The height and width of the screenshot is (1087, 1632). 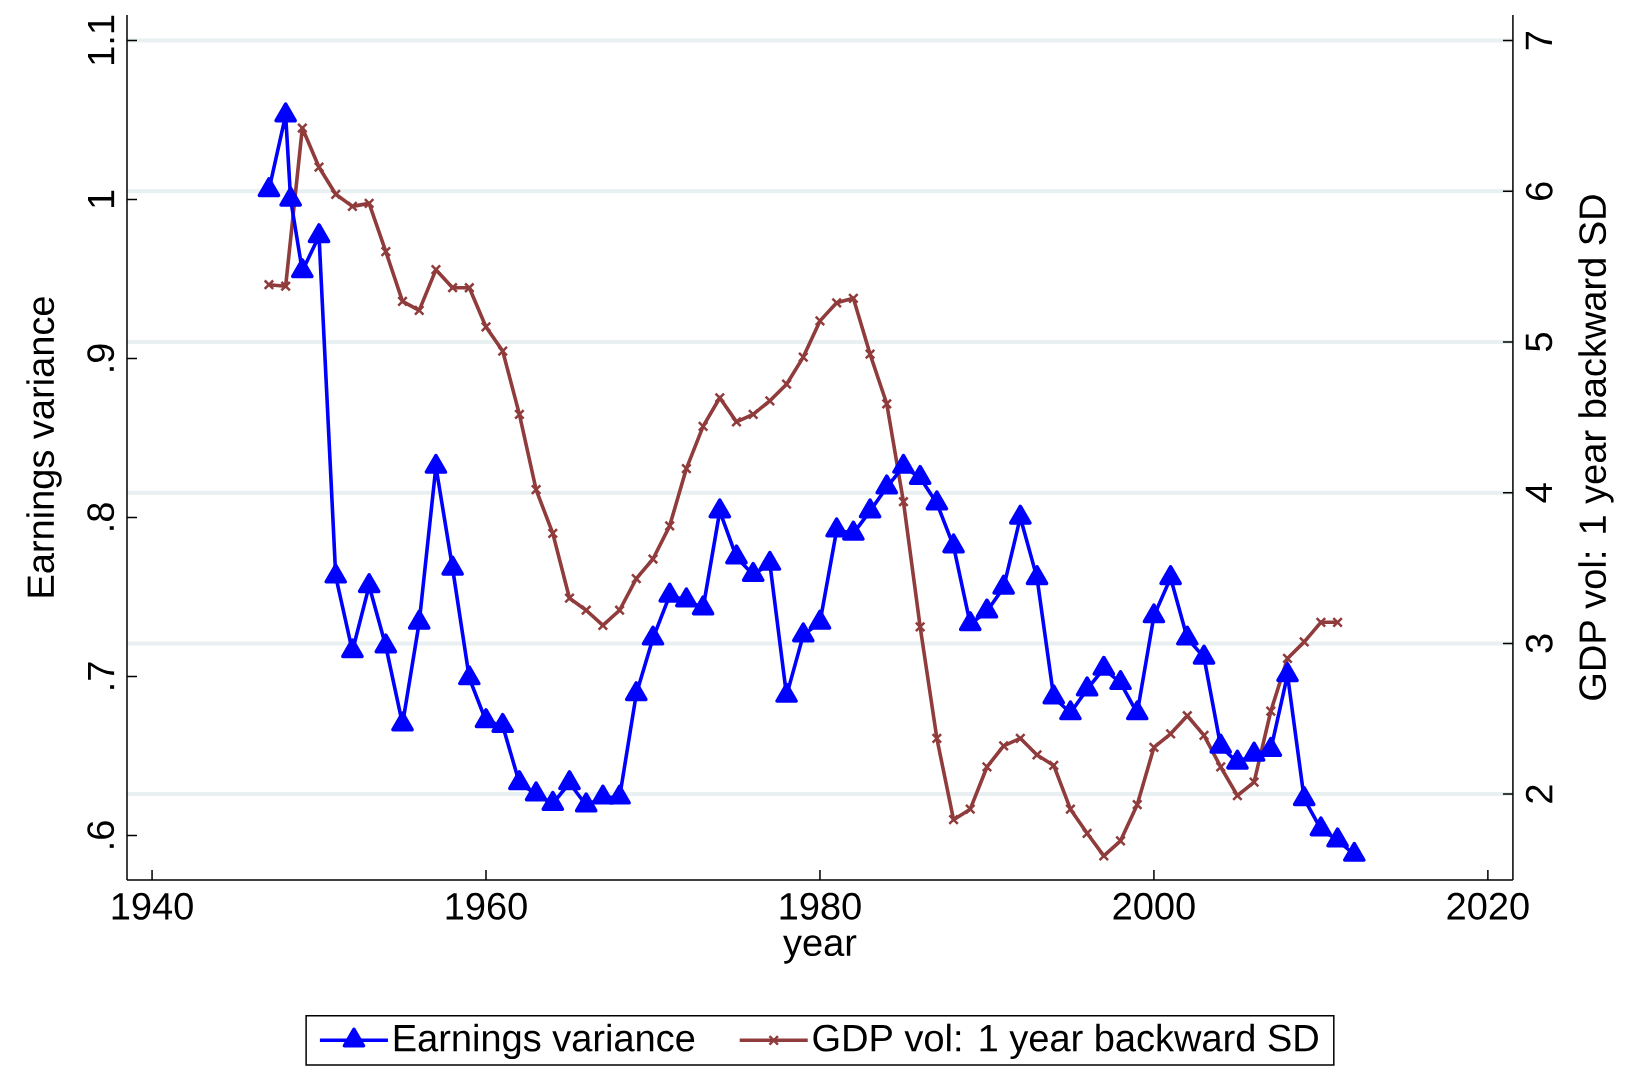 I want to click on x-tick-label: 1960, so click(x=486, y=906).